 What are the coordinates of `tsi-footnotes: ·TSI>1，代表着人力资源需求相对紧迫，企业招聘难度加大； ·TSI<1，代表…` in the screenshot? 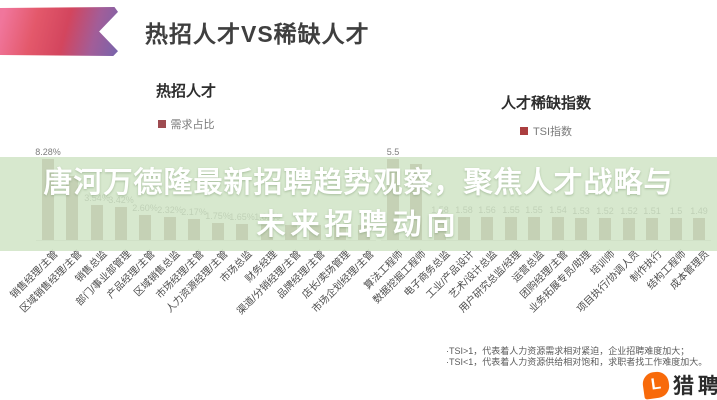 It's located at (576, 357).